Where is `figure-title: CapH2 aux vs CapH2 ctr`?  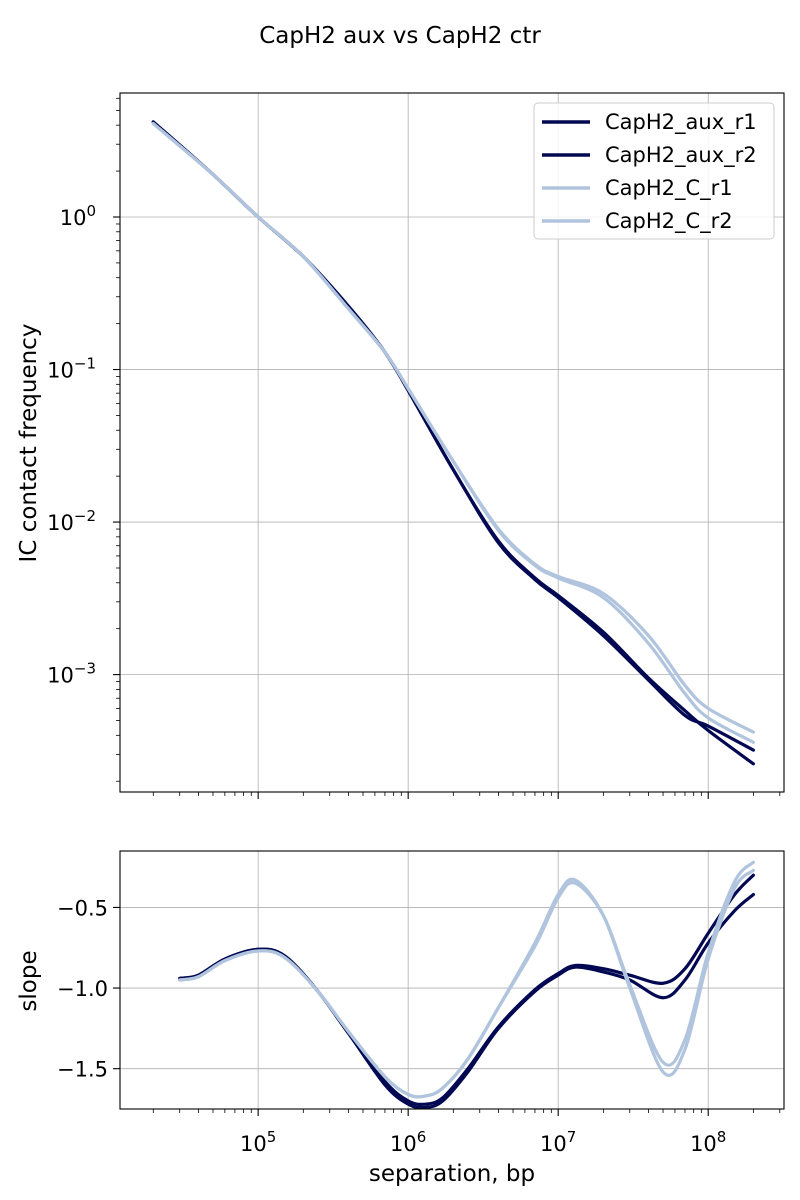
figure-title: CapH2 aux vs CapH2 ctr is located at coordinates (400, 36).